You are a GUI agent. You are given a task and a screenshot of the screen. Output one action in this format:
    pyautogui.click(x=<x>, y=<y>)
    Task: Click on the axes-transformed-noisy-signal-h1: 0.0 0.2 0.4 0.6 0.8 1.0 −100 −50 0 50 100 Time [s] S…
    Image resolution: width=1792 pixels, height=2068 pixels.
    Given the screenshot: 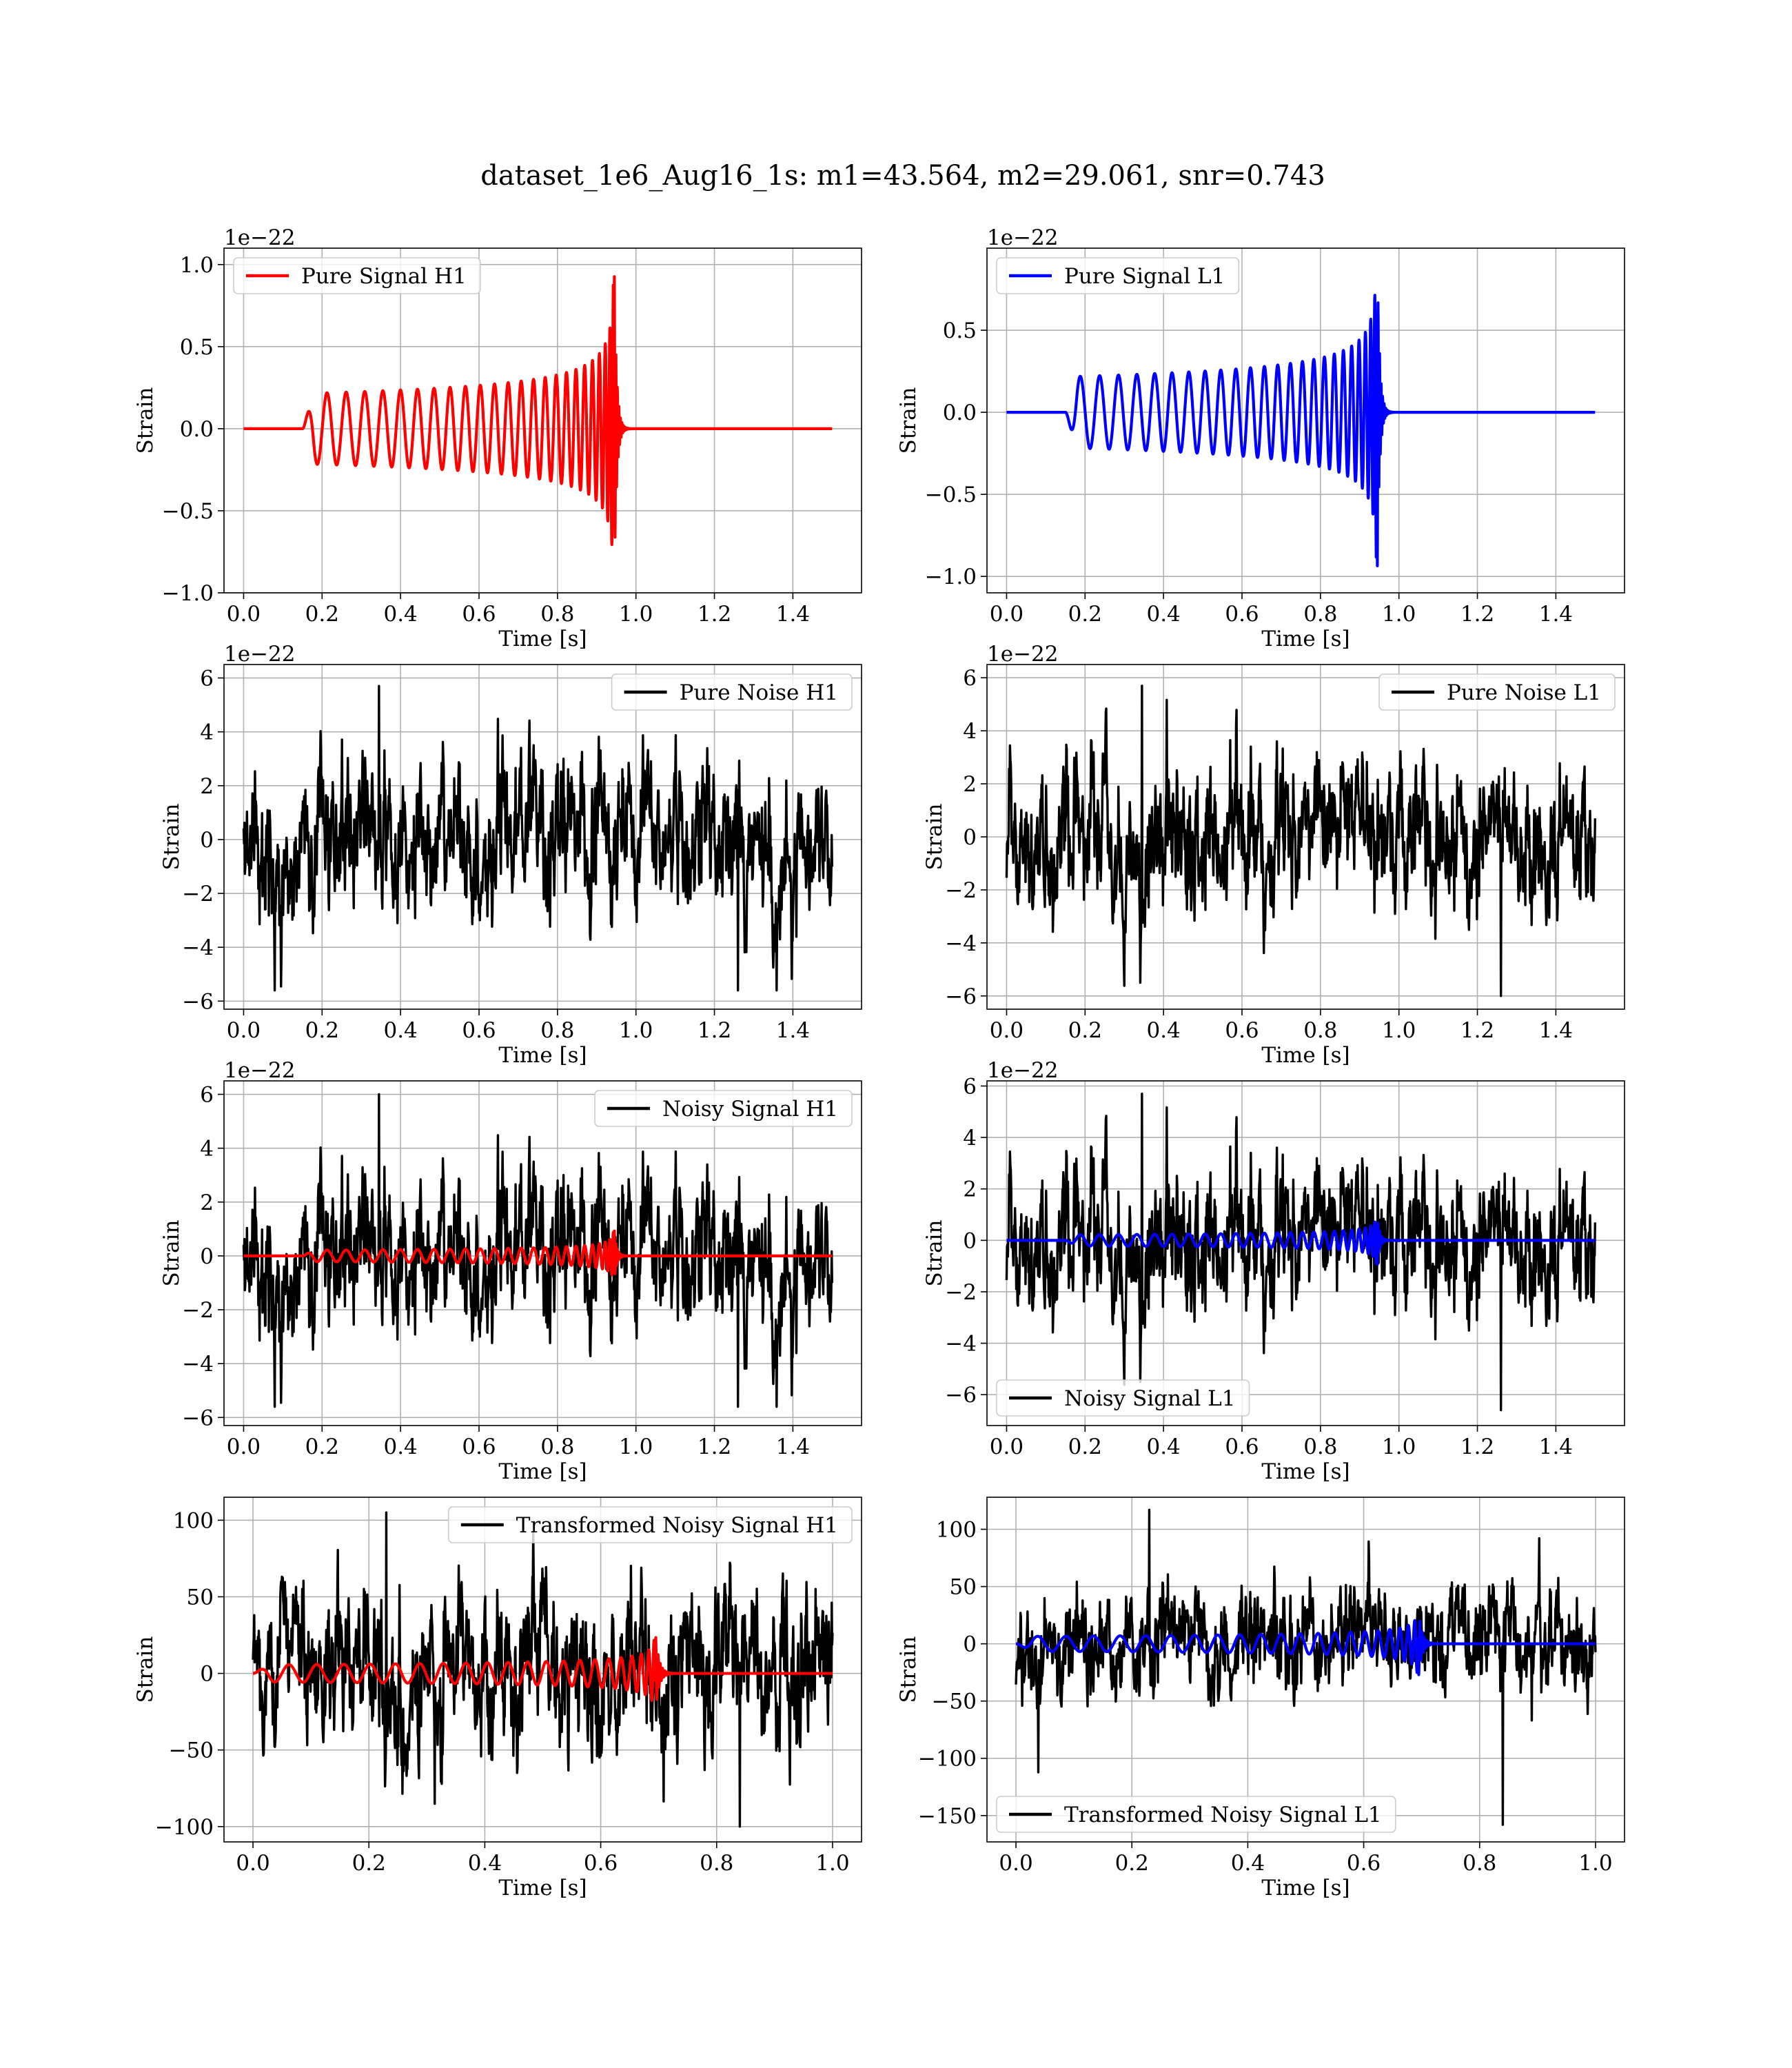 What is the action you would take?
    pyautogui.click(x=497, y=1698)
    